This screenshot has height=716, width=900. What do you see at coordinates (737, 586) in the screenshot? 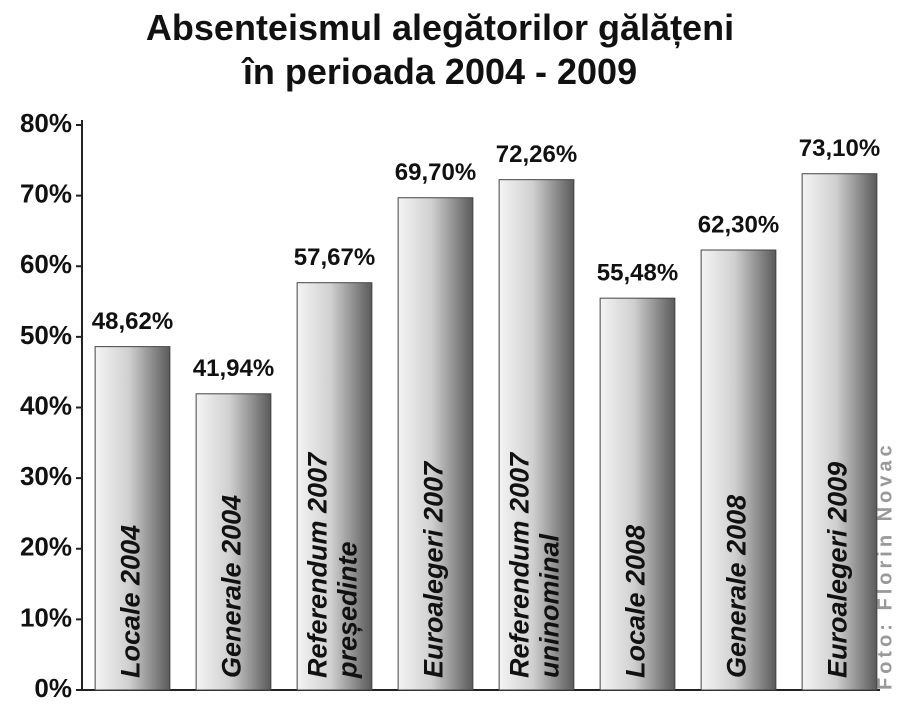
I see `category-label: Generale 2008` at bounding box center [737, 586].